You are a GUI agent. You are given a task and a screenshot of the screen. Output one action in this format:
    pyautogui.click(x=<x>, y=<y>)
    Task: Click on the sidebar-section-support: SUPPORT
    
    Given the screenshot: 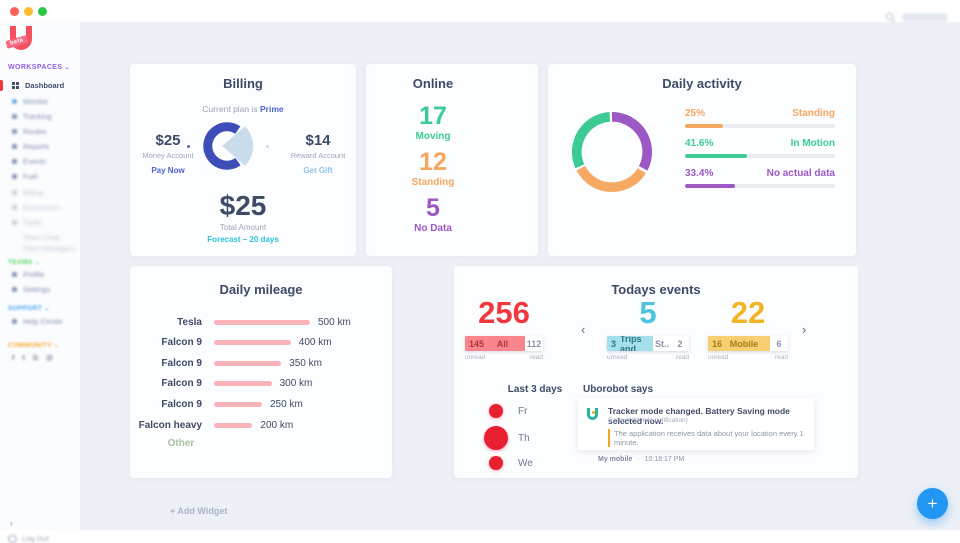 What is the action you would take?
    pyautogui.click(x=29, y=308)
    